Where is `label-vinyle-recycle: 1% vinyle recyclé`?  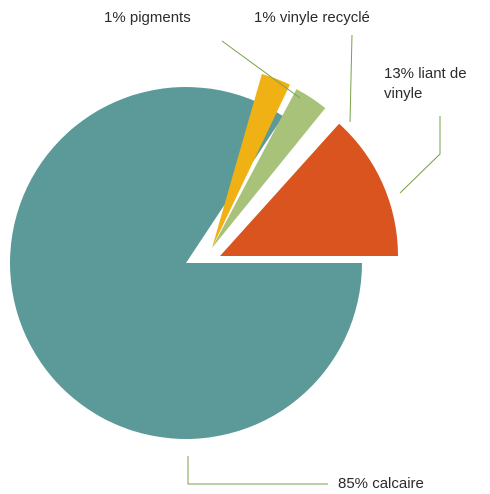
label-vinyle-recycle: 1% vinyle recyclé is located at coordinates (312, 17).